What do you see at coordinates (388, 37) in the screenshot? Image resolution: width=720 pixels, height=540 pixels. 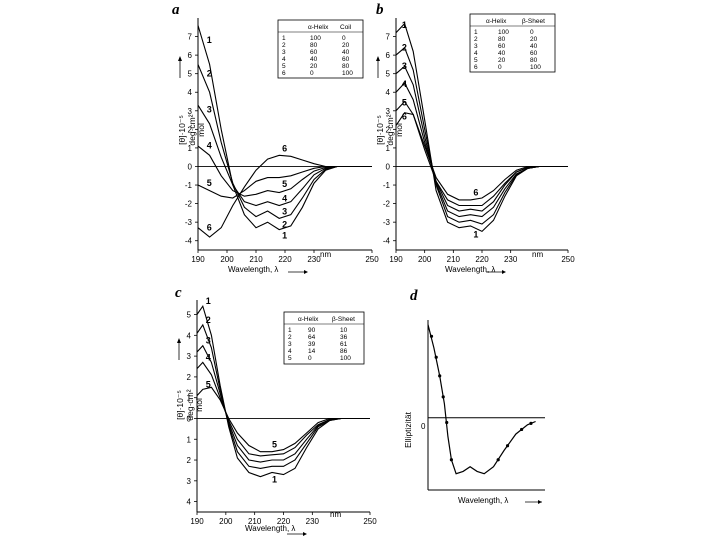 I see `y-tick-label: 7` at bounding box center [388, 37].